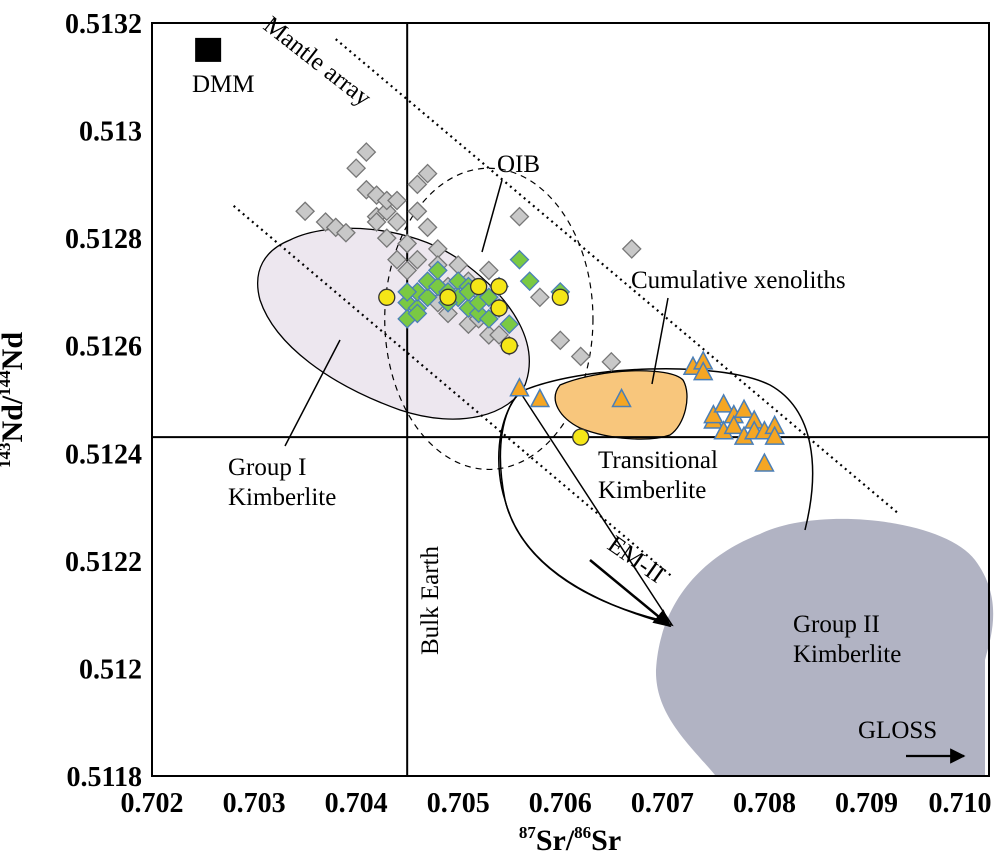 This screenshot has width=1003, height=859. Describe the element at coordinates (579, 506) in the screenshot. I see `transitional-kimberlite-boundary` at that location.